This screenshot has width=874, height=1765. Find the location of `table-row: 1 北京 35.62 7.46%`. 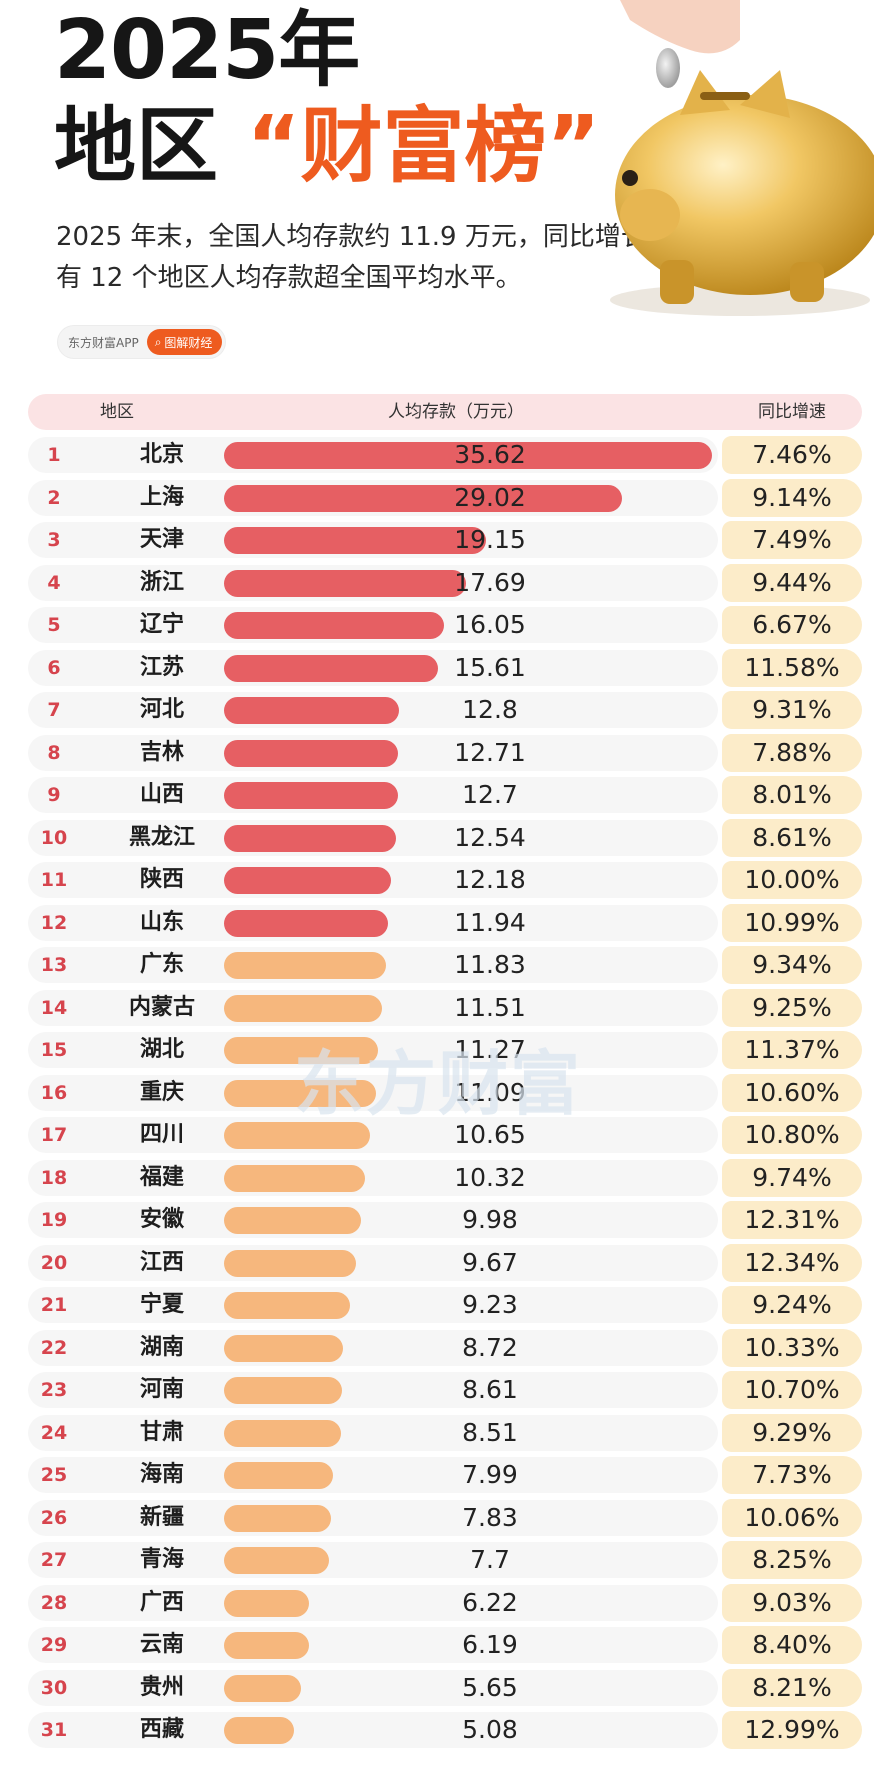

table-row: 1 北京 35.62 7.46% is located at coordinates (445, 455).